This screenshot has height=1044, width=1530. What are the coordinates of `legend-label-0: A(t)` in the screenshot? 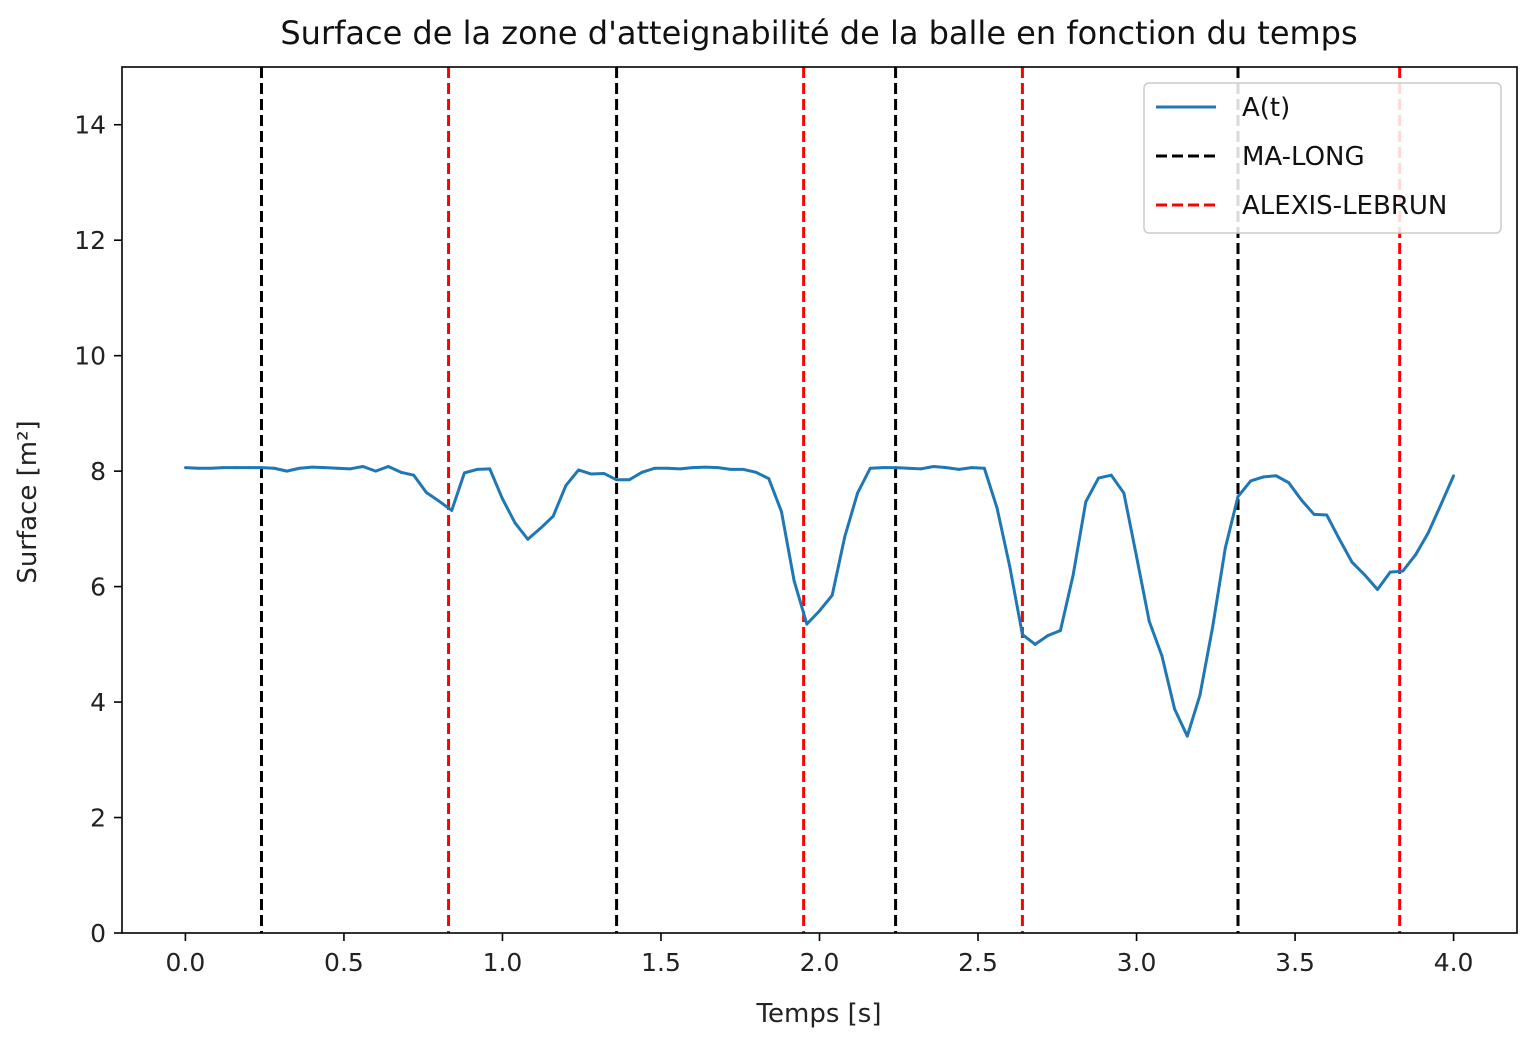 It's located at (1266, 108).